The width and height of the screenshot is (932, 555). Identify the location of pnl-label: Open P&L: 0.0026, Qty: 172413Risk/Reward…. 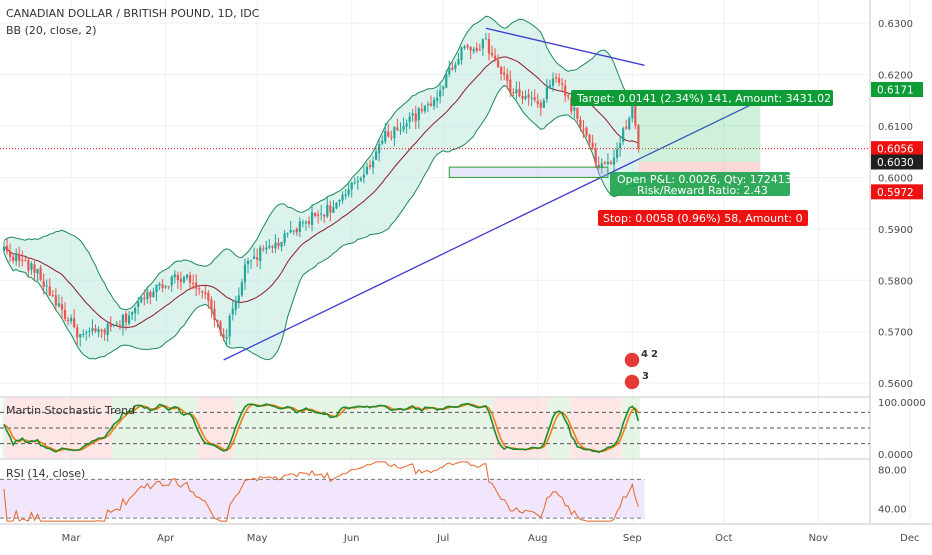
(701, 184).